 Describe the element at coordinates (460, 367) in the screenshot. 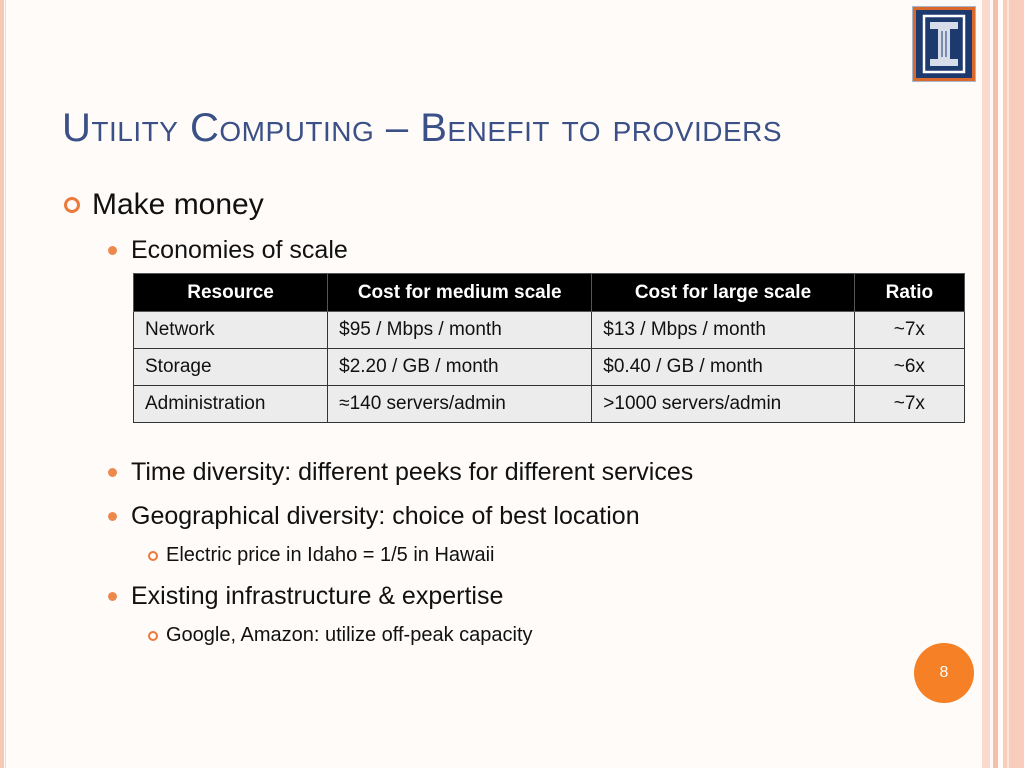

I see `table-cell: $2.20 / GB / month` at that location.